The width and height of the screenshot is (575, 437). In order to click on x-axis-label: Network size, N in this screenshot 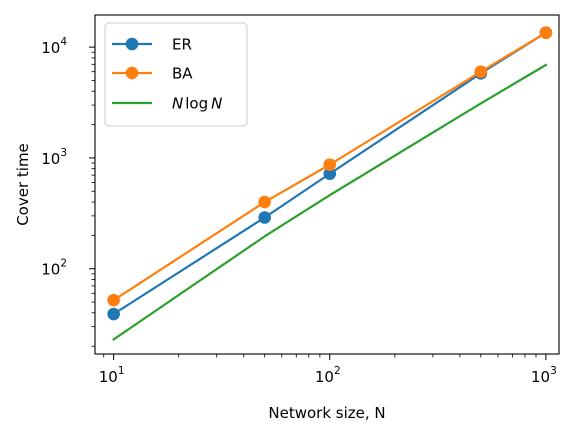, I will do `click(326, 413)`.